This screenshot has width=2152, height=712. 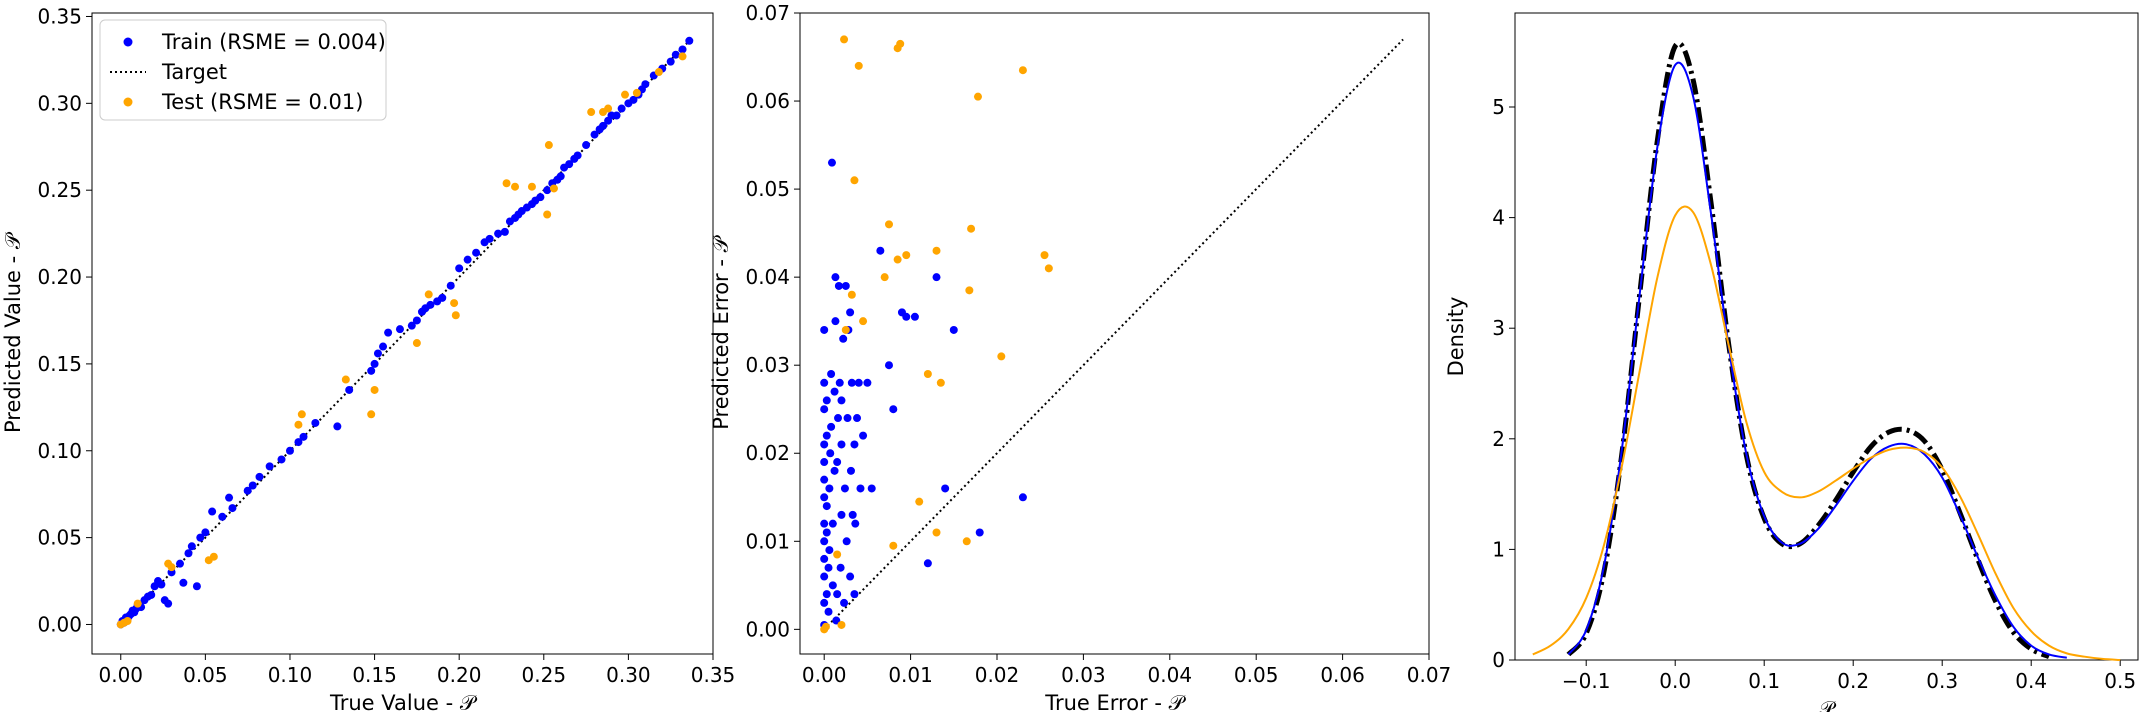 I want to click on y-tick-label: 4, so click(x=1498, y=218).